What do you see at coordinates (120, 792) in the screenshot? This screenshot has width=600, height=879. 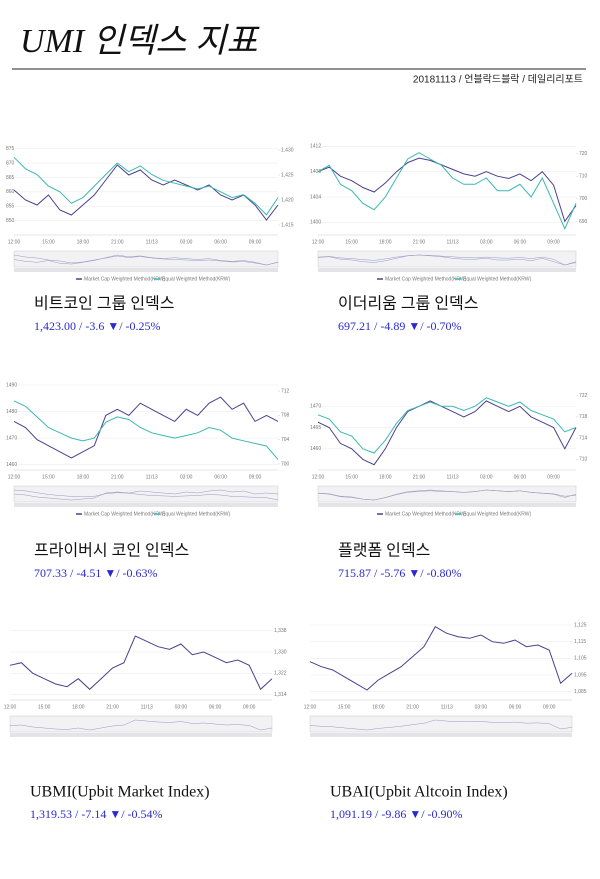 I see `chart-title: UBMI(Upbit Market Index)` at bounding box center [120, 792].